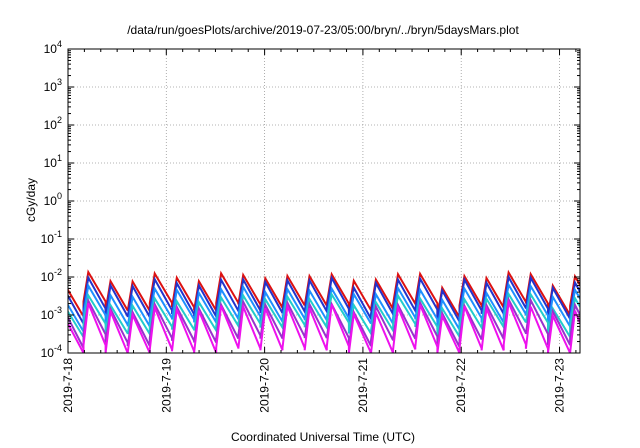  What do you see at coordinates (51, 237) in the screenshot?
I see `y-tick-label: 10⁻¹` at bounding box center [51, 237].